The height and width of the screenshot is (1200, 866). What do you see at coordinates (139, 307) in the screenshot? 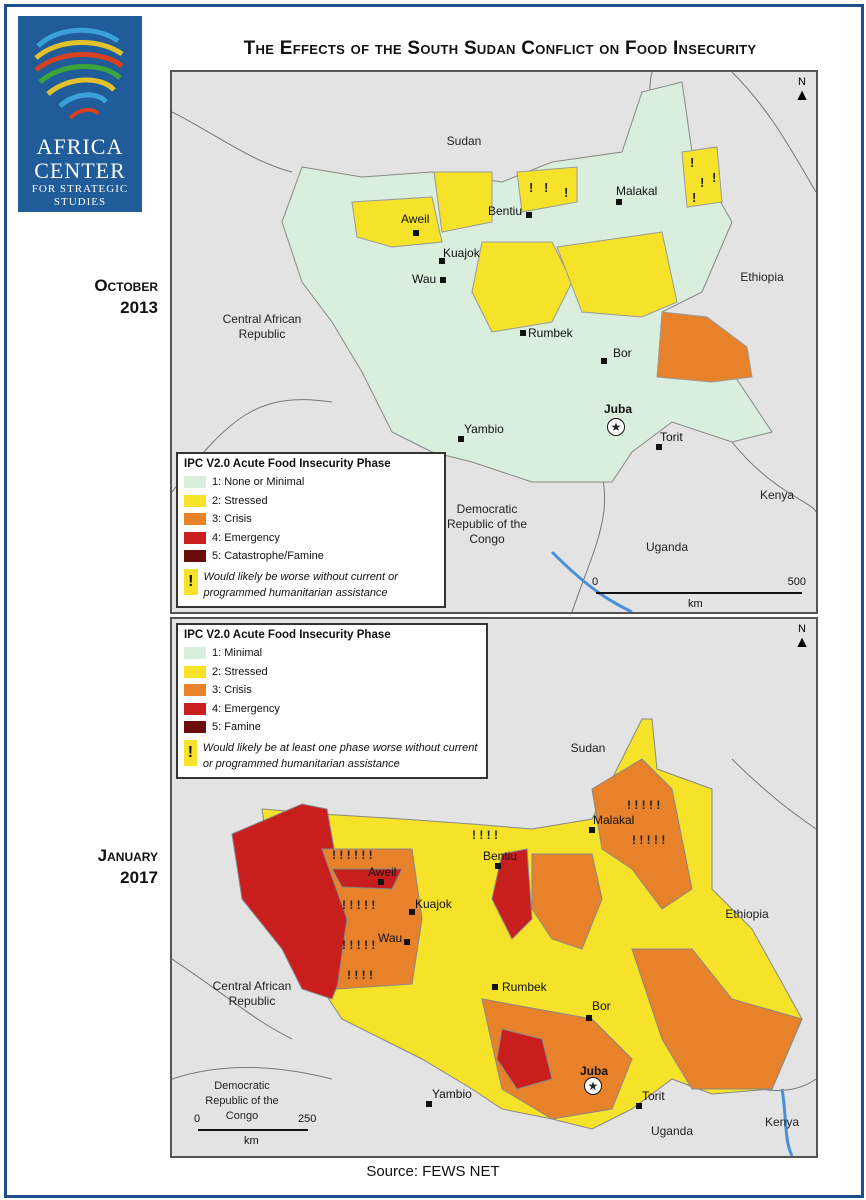
I see `period-year: 2013` at bounding box center [139, 307].